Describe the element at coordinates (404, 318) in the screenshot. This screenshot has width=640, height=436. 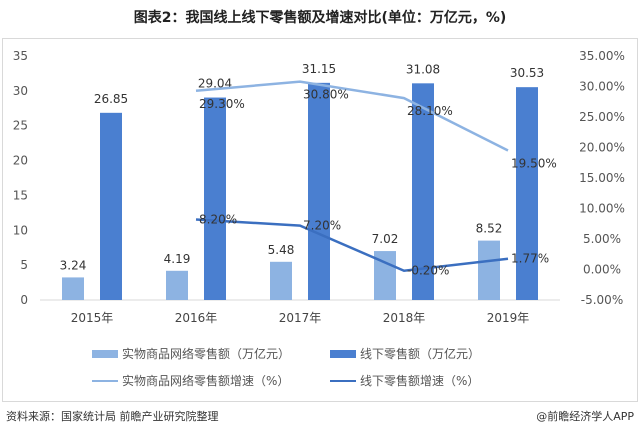
I see `x-tick-label: 2018年` at that location.